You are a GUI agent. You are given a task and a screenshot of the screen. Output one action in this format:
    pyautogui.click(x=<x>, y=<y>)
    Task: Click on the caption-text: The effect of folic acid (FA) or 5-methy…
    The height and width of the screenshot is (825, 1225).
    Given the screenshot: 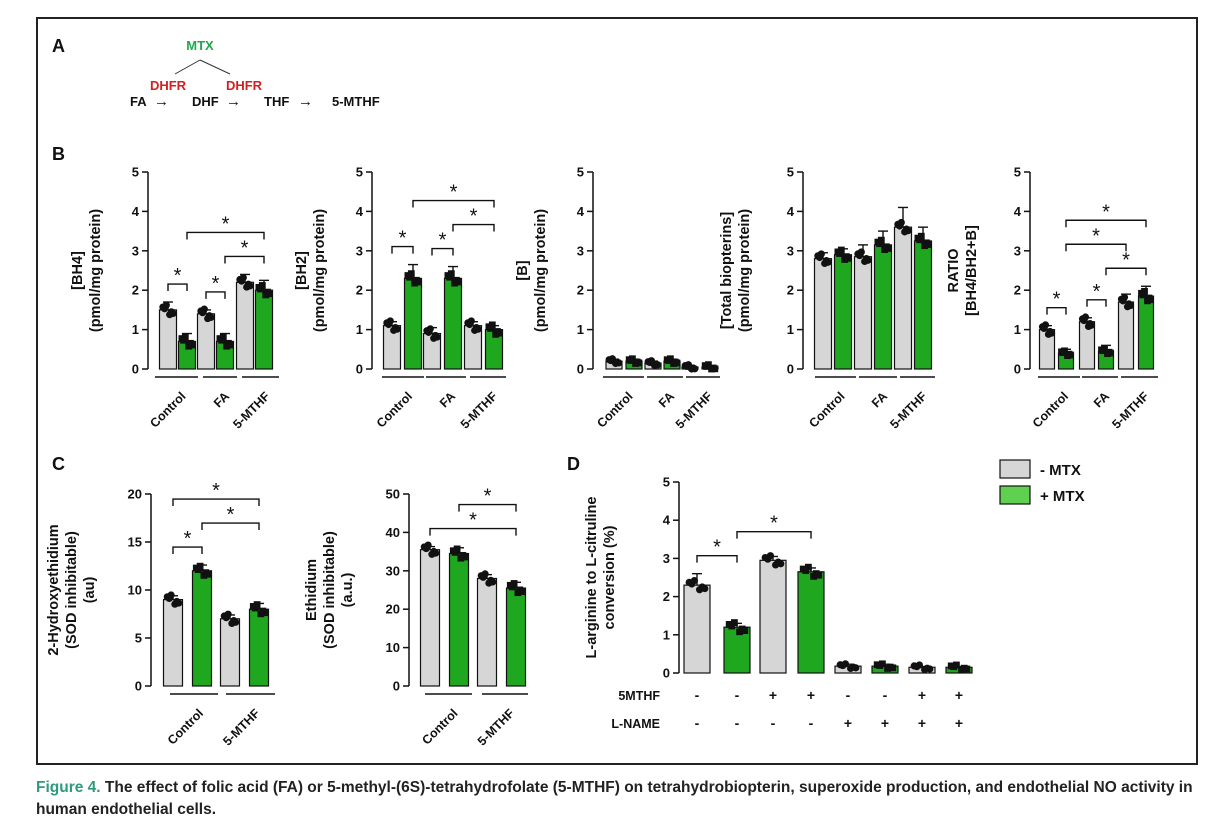 What is the action you would take?
    pyautogui.click(x=614, y=798)
    